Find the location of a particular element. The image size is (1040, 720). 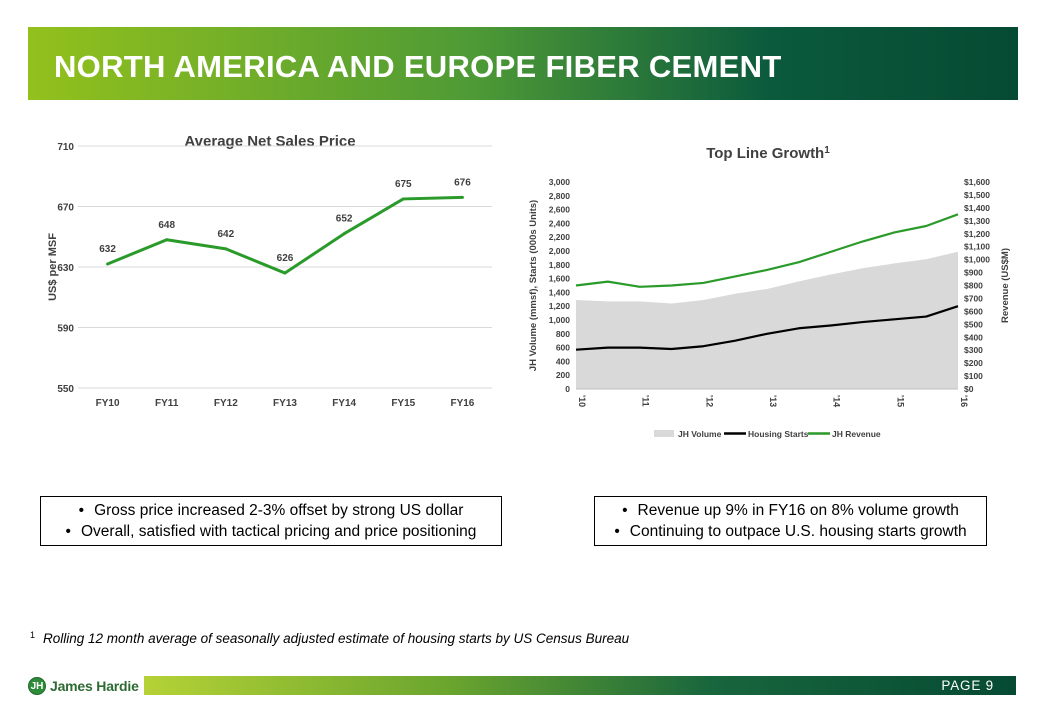

y2-tick-label: $1,200 is located at coordinates (977, 234).